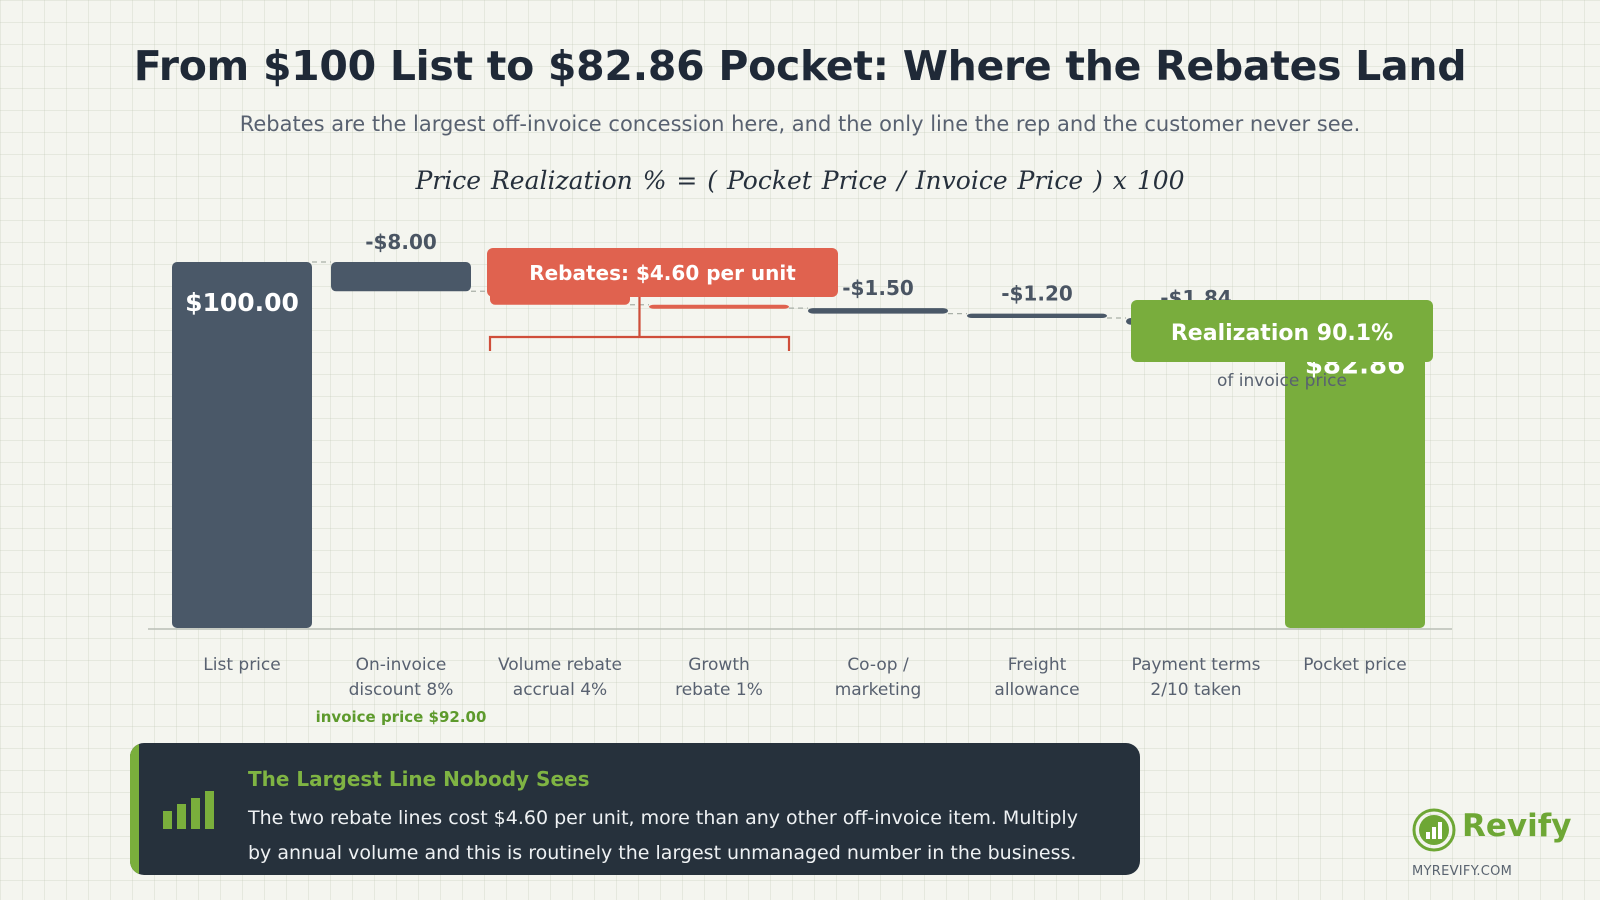 Image resolution: width=1600 pixels, height=900 pixels. I want to click on rebates-bracket, so click(639, 323).